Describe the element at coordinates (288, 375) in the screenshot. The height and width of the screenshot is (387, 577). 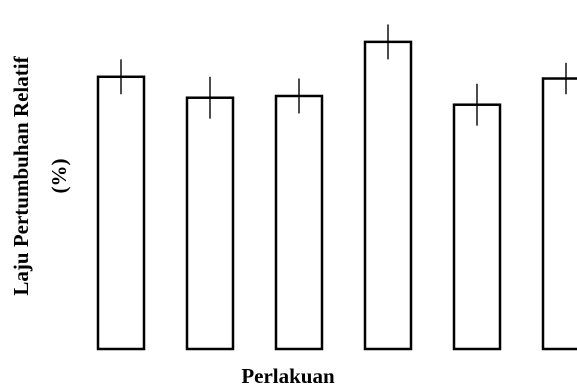
I see `x-axis-title: Perlakuan` at that location.